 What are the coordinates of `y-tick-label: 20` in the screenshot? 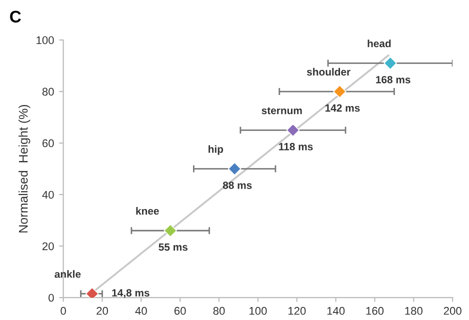 It's located at (48, 246).